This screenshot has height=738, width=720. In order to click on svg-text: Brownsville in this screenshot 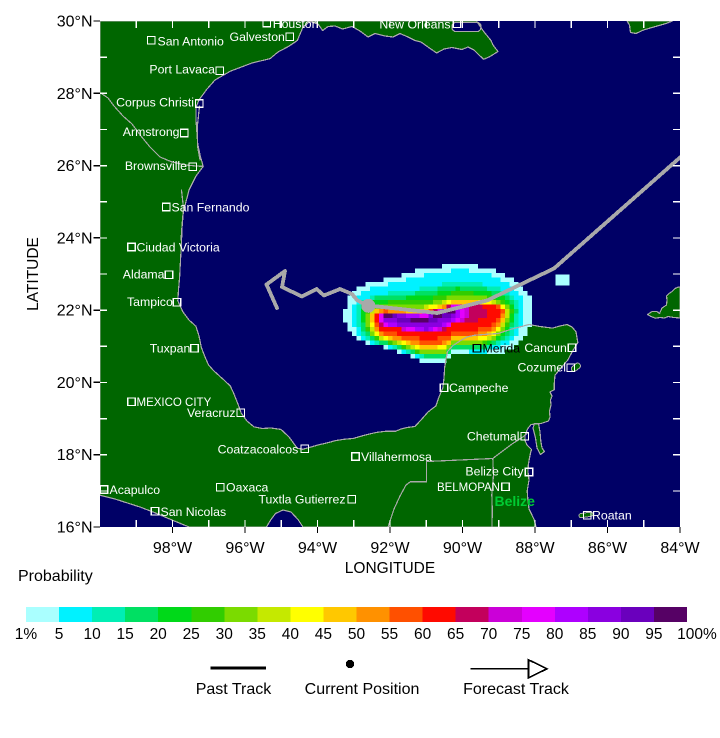, I will do `click(156, 166)`.